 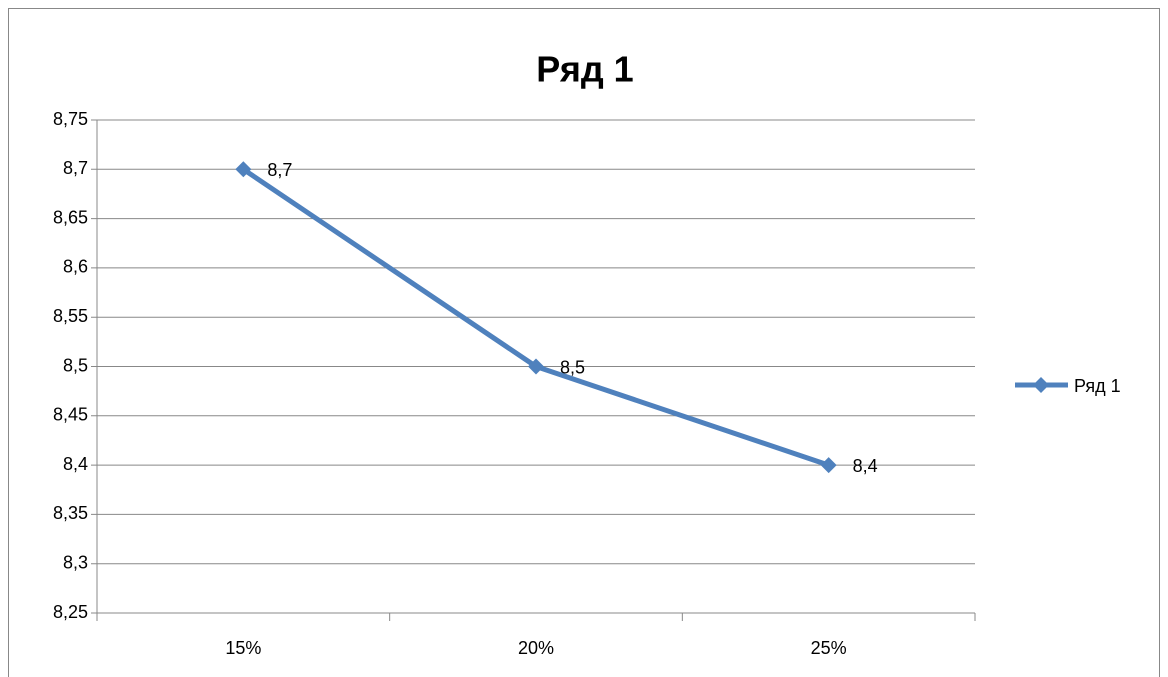 What do you see at coordinates (1097, 386) in the screenshot?
I see `legend-label: Ряд 1` at bounding box center [1097, 386].